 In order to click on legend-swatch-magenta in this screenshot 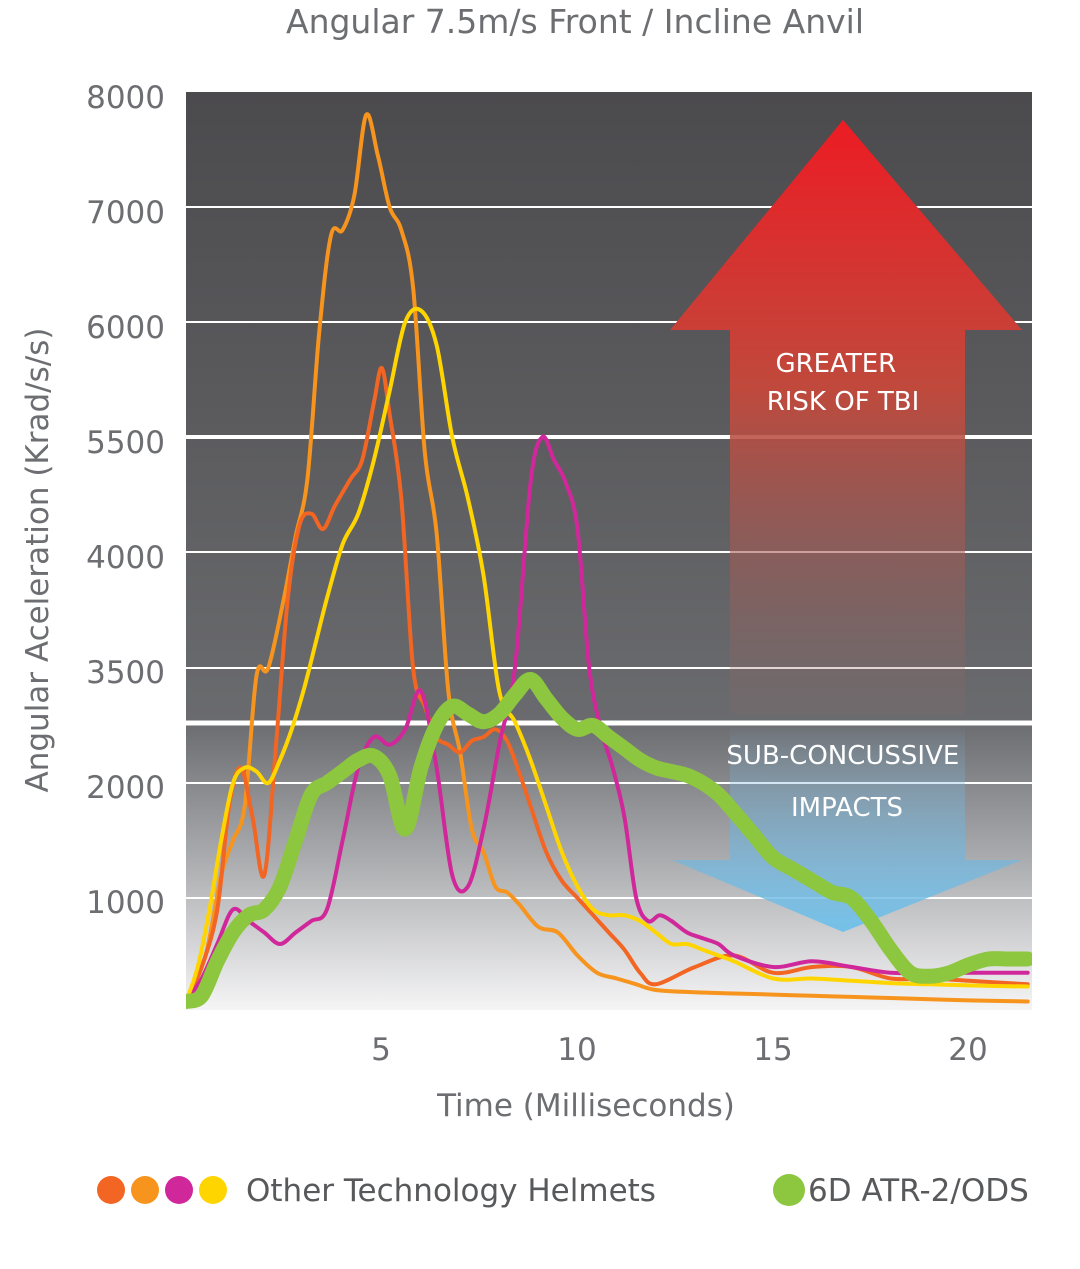, I will do `click(179, 1190)`.